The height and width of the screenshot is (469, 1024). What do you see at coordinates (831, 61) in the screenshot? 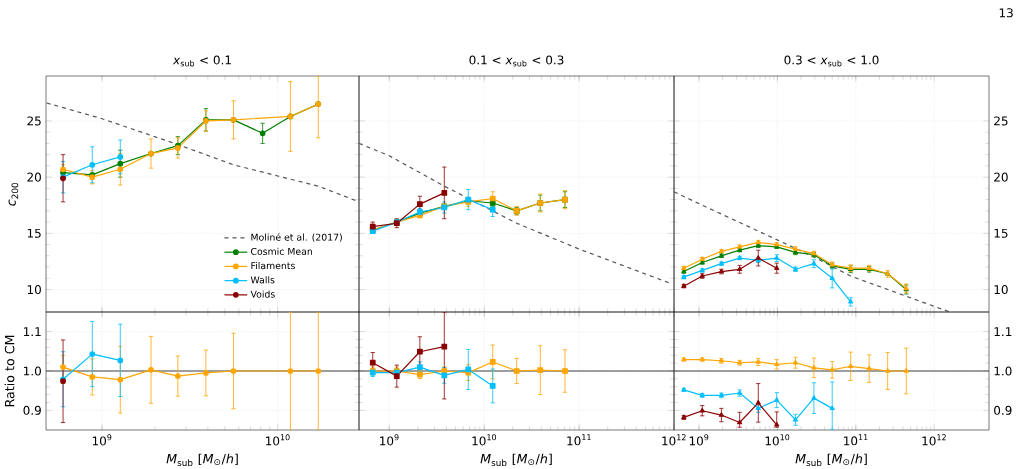
I see `chart-title: 0.3 < x$_{sub}$ < 1.0` at bounding box center [831, 61].